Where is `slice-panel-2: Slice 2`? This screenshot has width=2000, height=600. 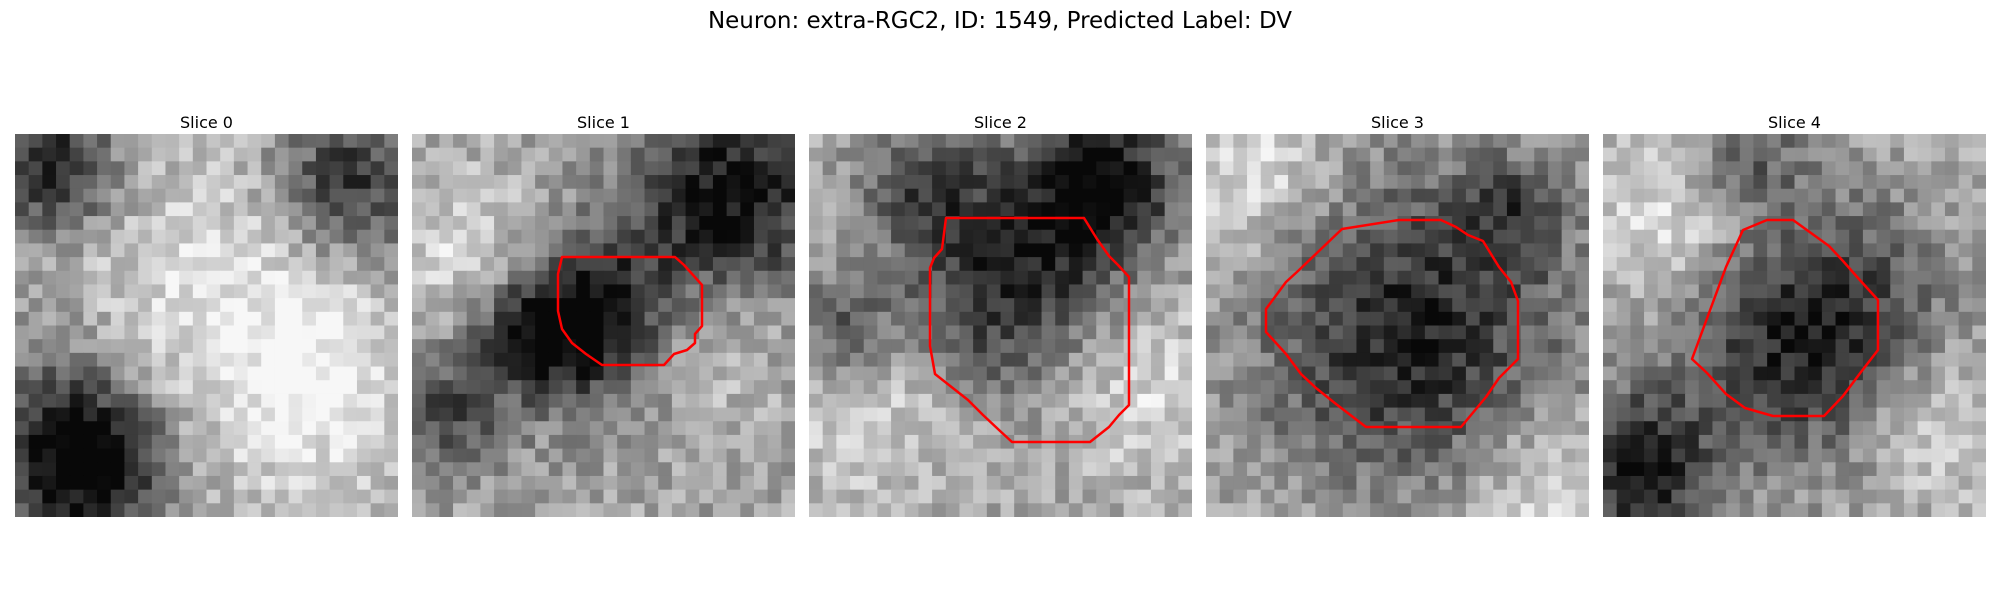
slice-panel-2: Slice 2 is located at coordinates (1000, 314).